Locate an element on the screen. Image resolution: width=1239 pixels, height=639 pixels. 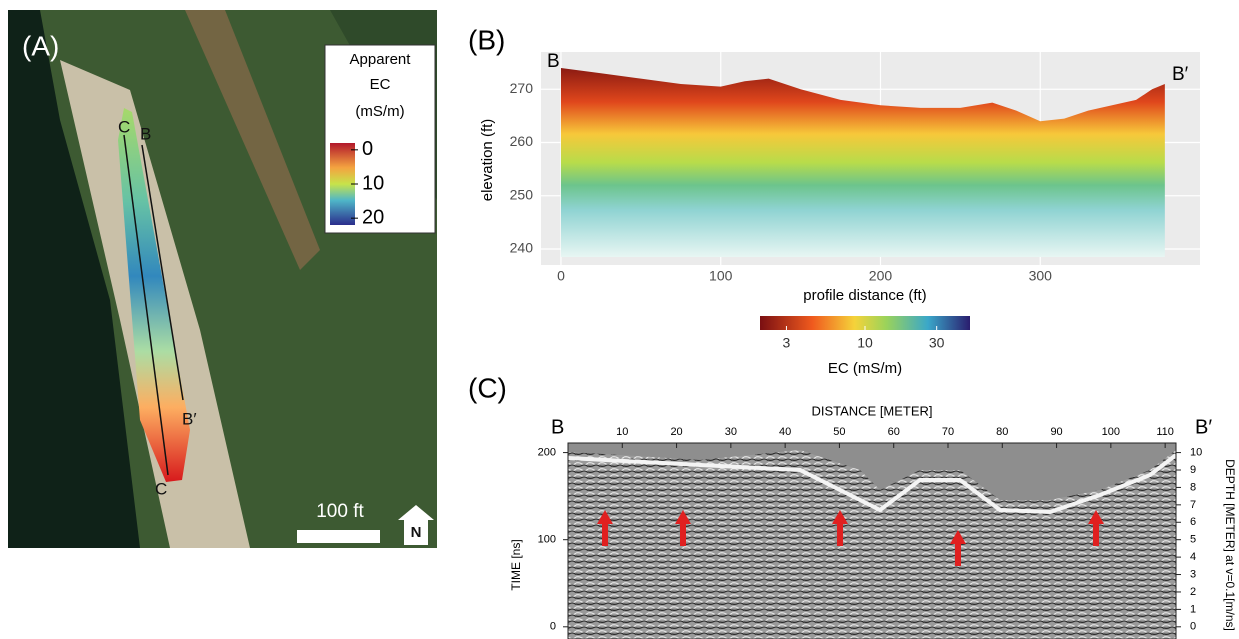
air-layer is located at coordinates (872, 471).